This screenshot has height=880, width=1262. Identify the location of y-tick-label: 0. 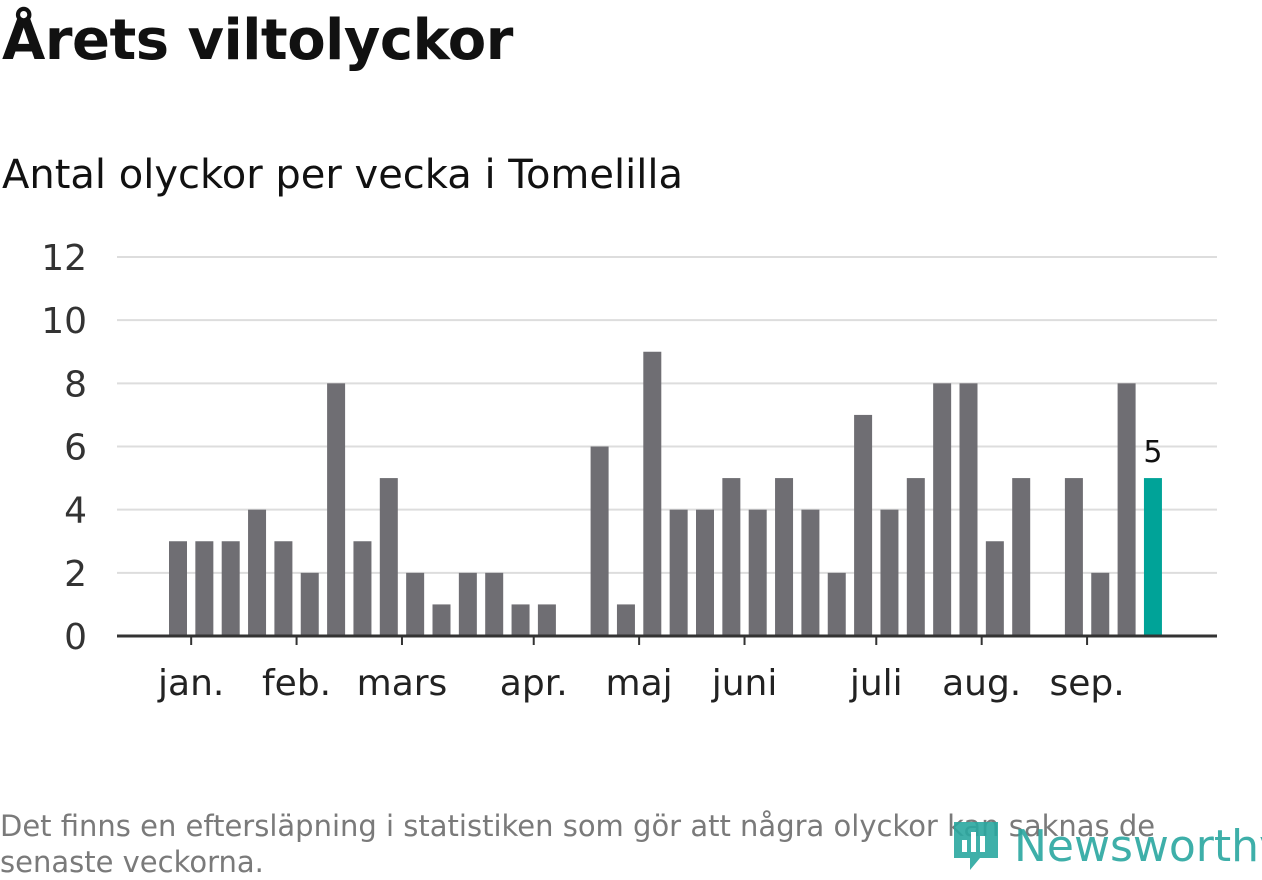
(75, 637).